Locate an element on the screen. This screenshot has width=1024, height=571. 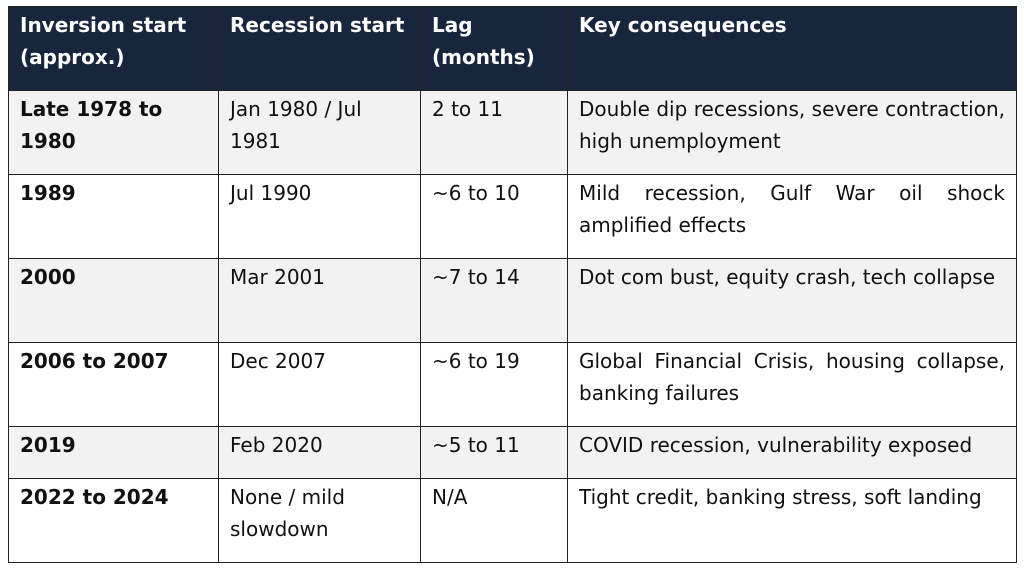
table-cell: Jul 1990 is located at coordinates (319, 216).